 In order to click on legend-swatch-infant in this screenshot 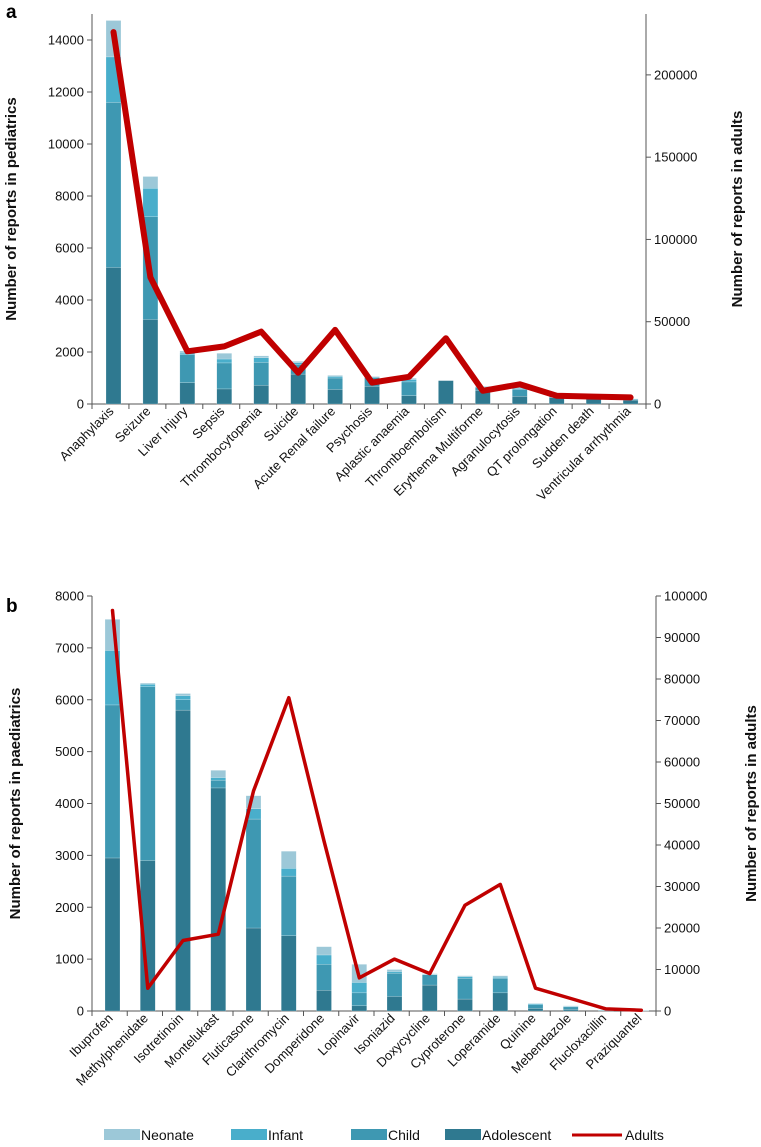, I will do `click(249, 1134)`.